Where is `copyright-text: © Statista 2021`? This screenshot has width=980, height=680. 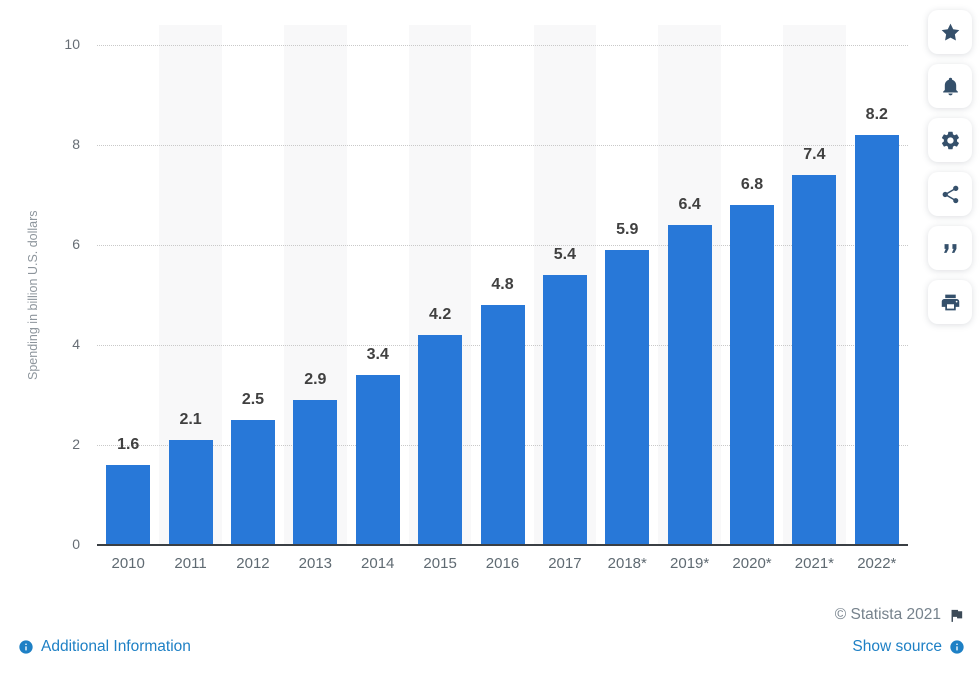
copyright-text: © Statista 2021 is located at coordinates (887, 614).